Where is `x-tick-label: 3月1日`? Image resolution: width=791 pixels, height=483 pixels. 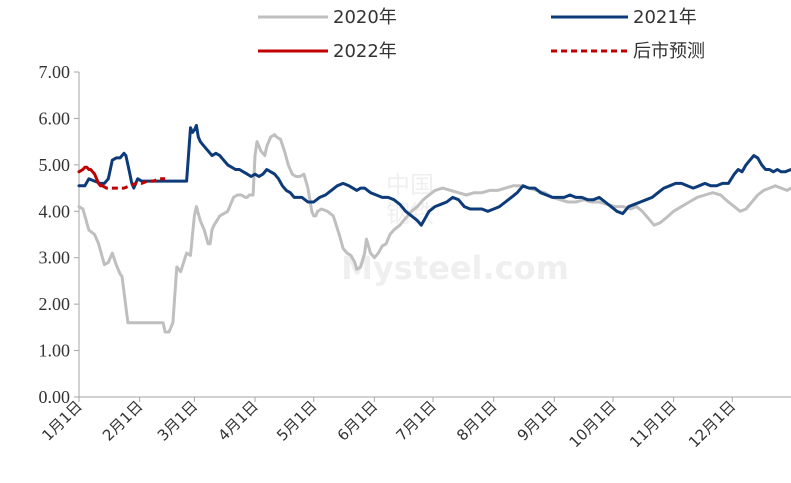 x-tick-label: 3月1日 is located at coordinates (177, 420).